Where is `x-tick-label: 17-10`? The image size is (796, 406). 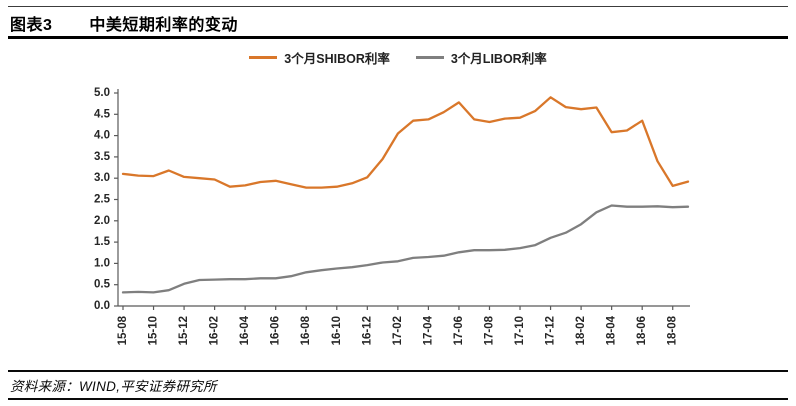 x-tick-label: 17-10 is located at coordinates (520, 330).